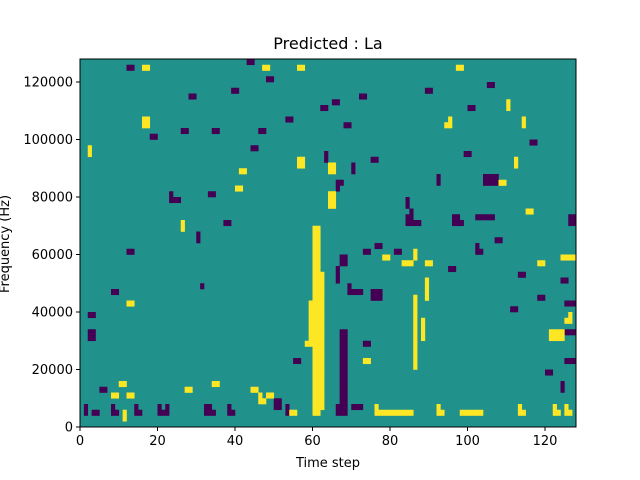 Image resolution: width=640 pixels, height=480 pixels. Describe the element at coordinates (545, 441) in the screenshot. I see `x-tick-label: 120` at that location.